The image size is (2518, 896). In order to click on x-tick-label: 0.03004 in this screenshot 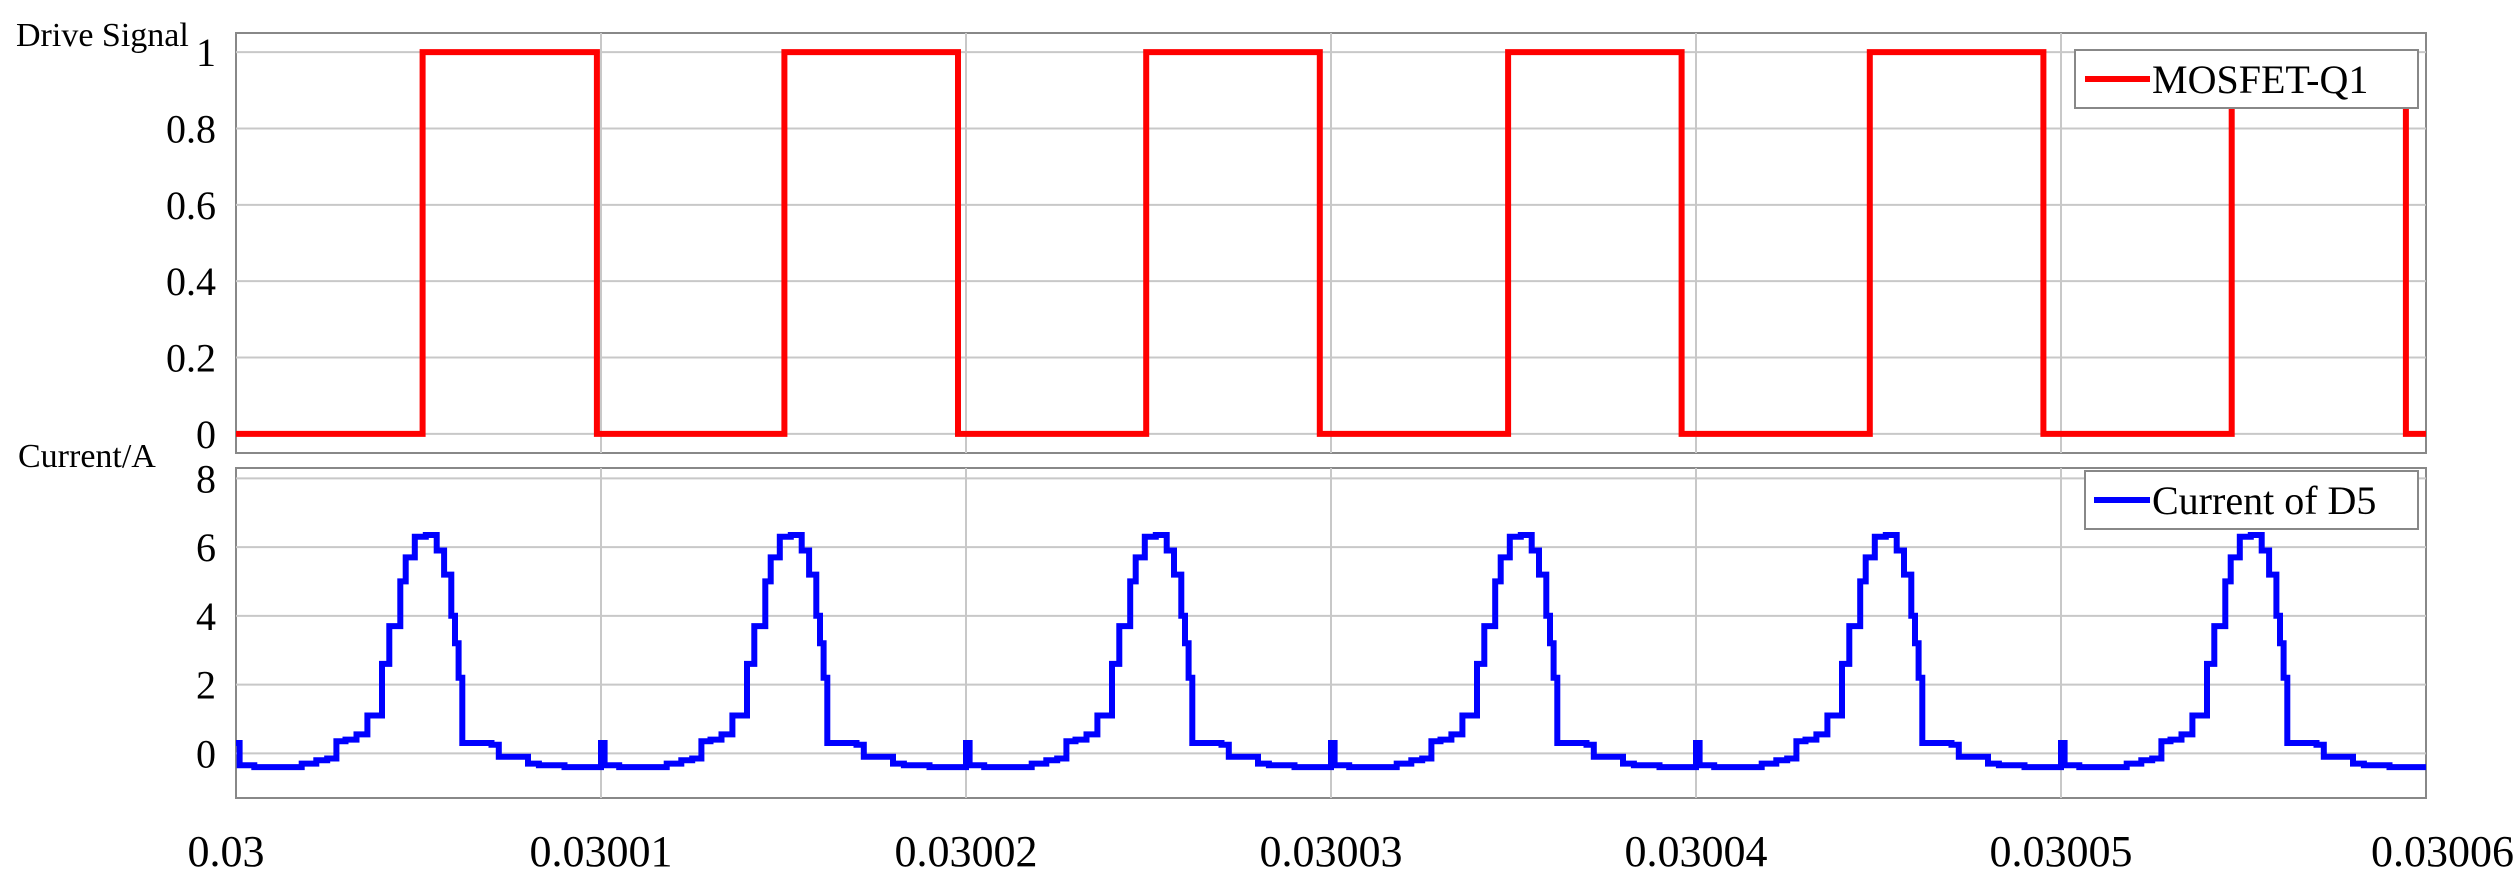, I will do `click(1696, 851)`.